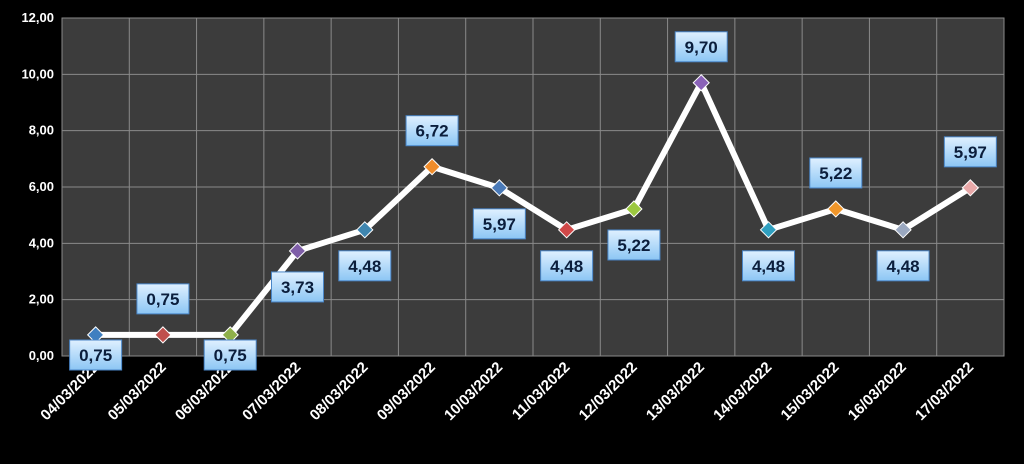 This screenshot has width=1024, height=464. I want to click on data-label-text: 6,72, so click(432, 131).